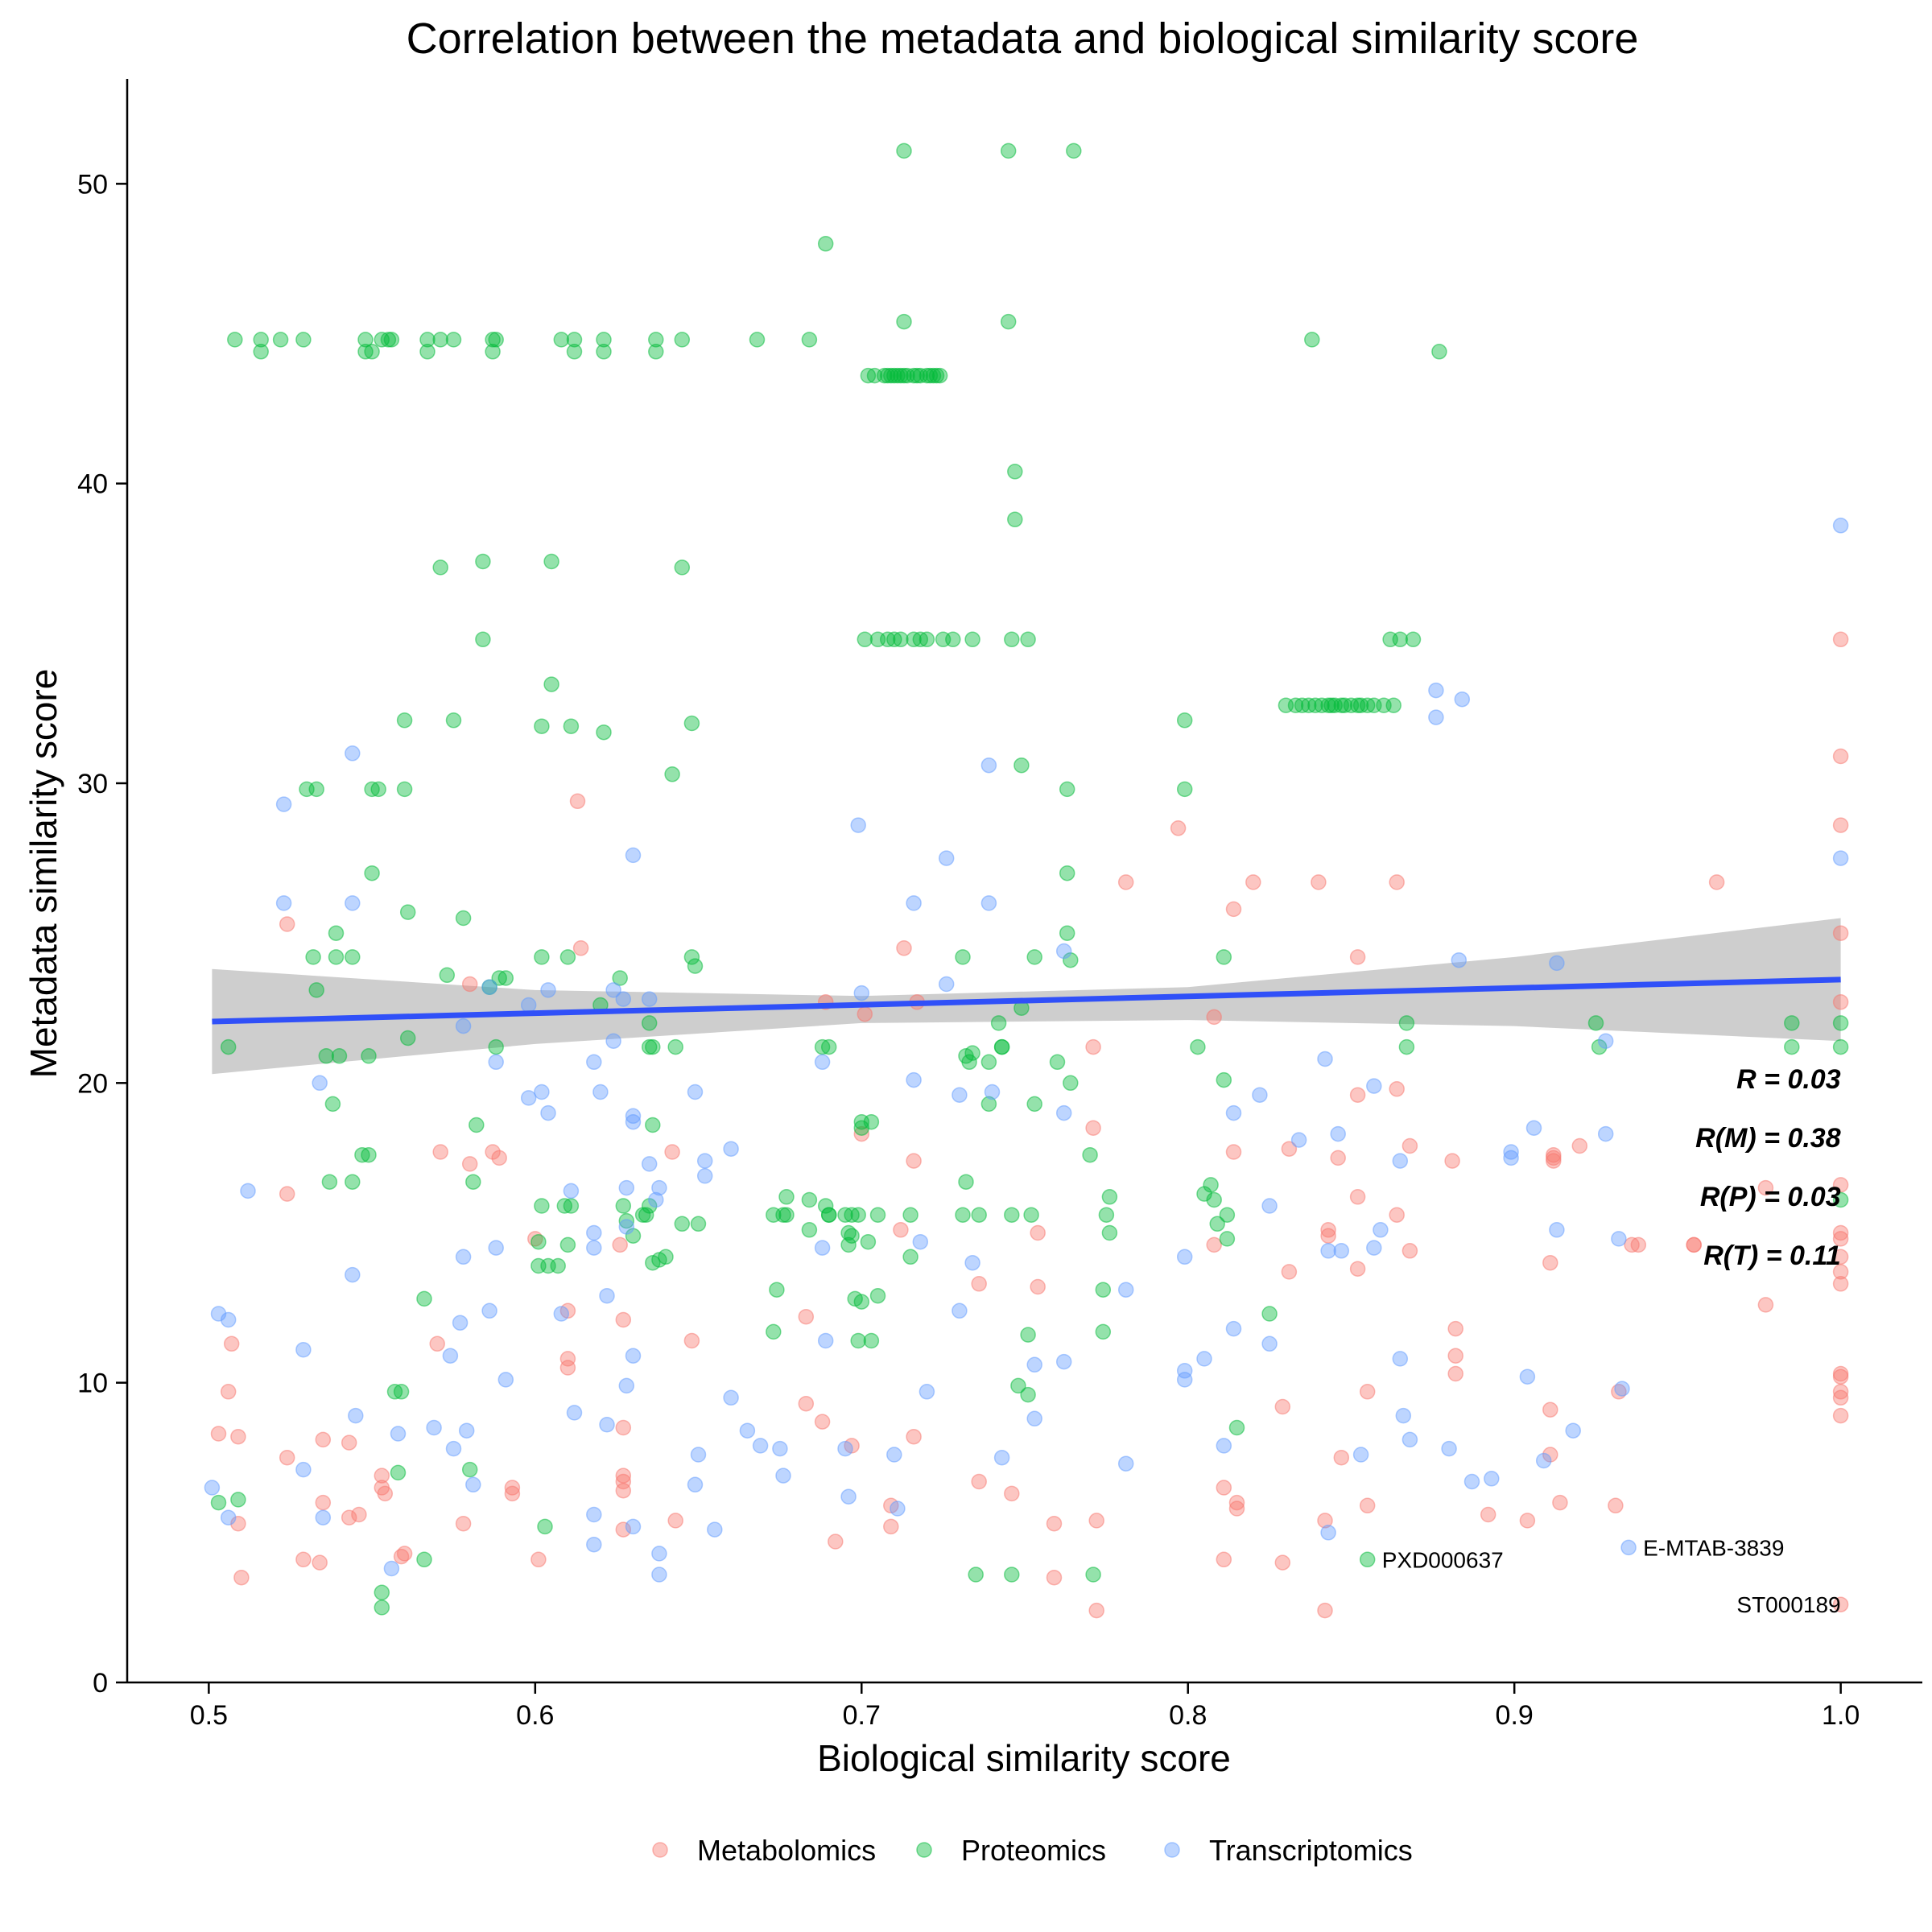  I want to click on regression-line-layer, so click(1026, 1000).